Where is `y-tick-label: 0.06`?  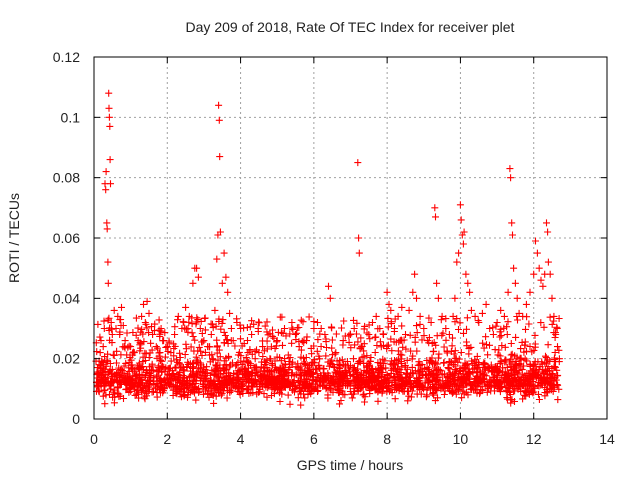 y-tick-label: 0.06 is located at coordinates (66, 238).